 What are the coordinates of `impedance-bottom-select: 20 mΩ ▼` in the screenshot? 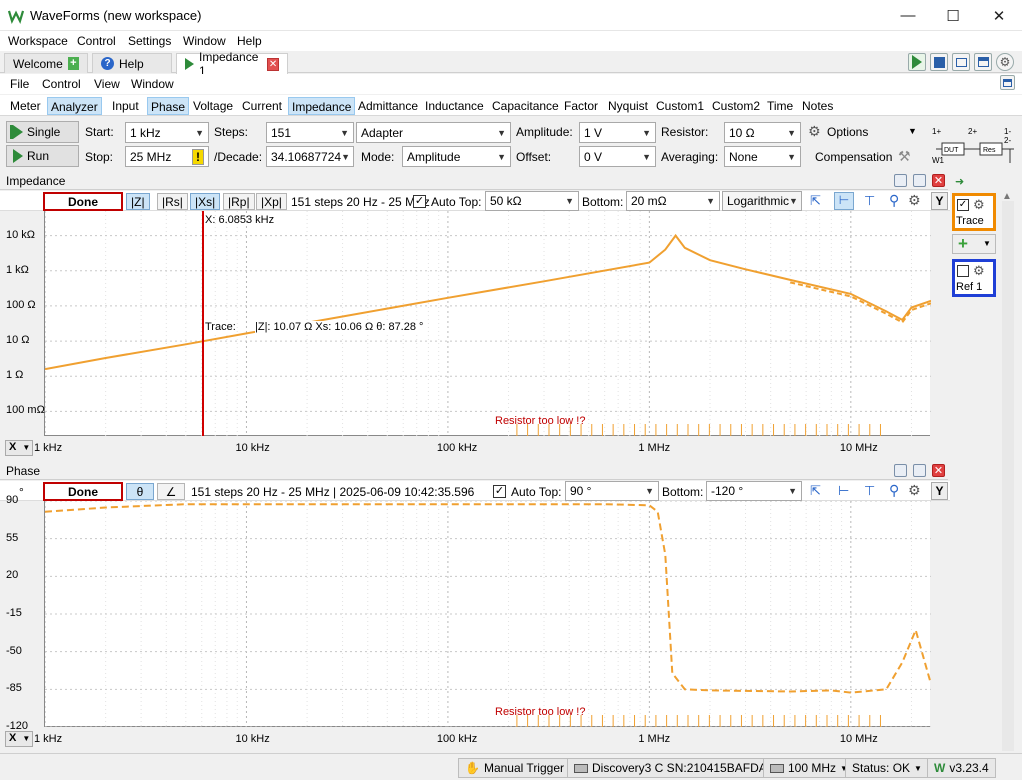 It's located at (673, 201).